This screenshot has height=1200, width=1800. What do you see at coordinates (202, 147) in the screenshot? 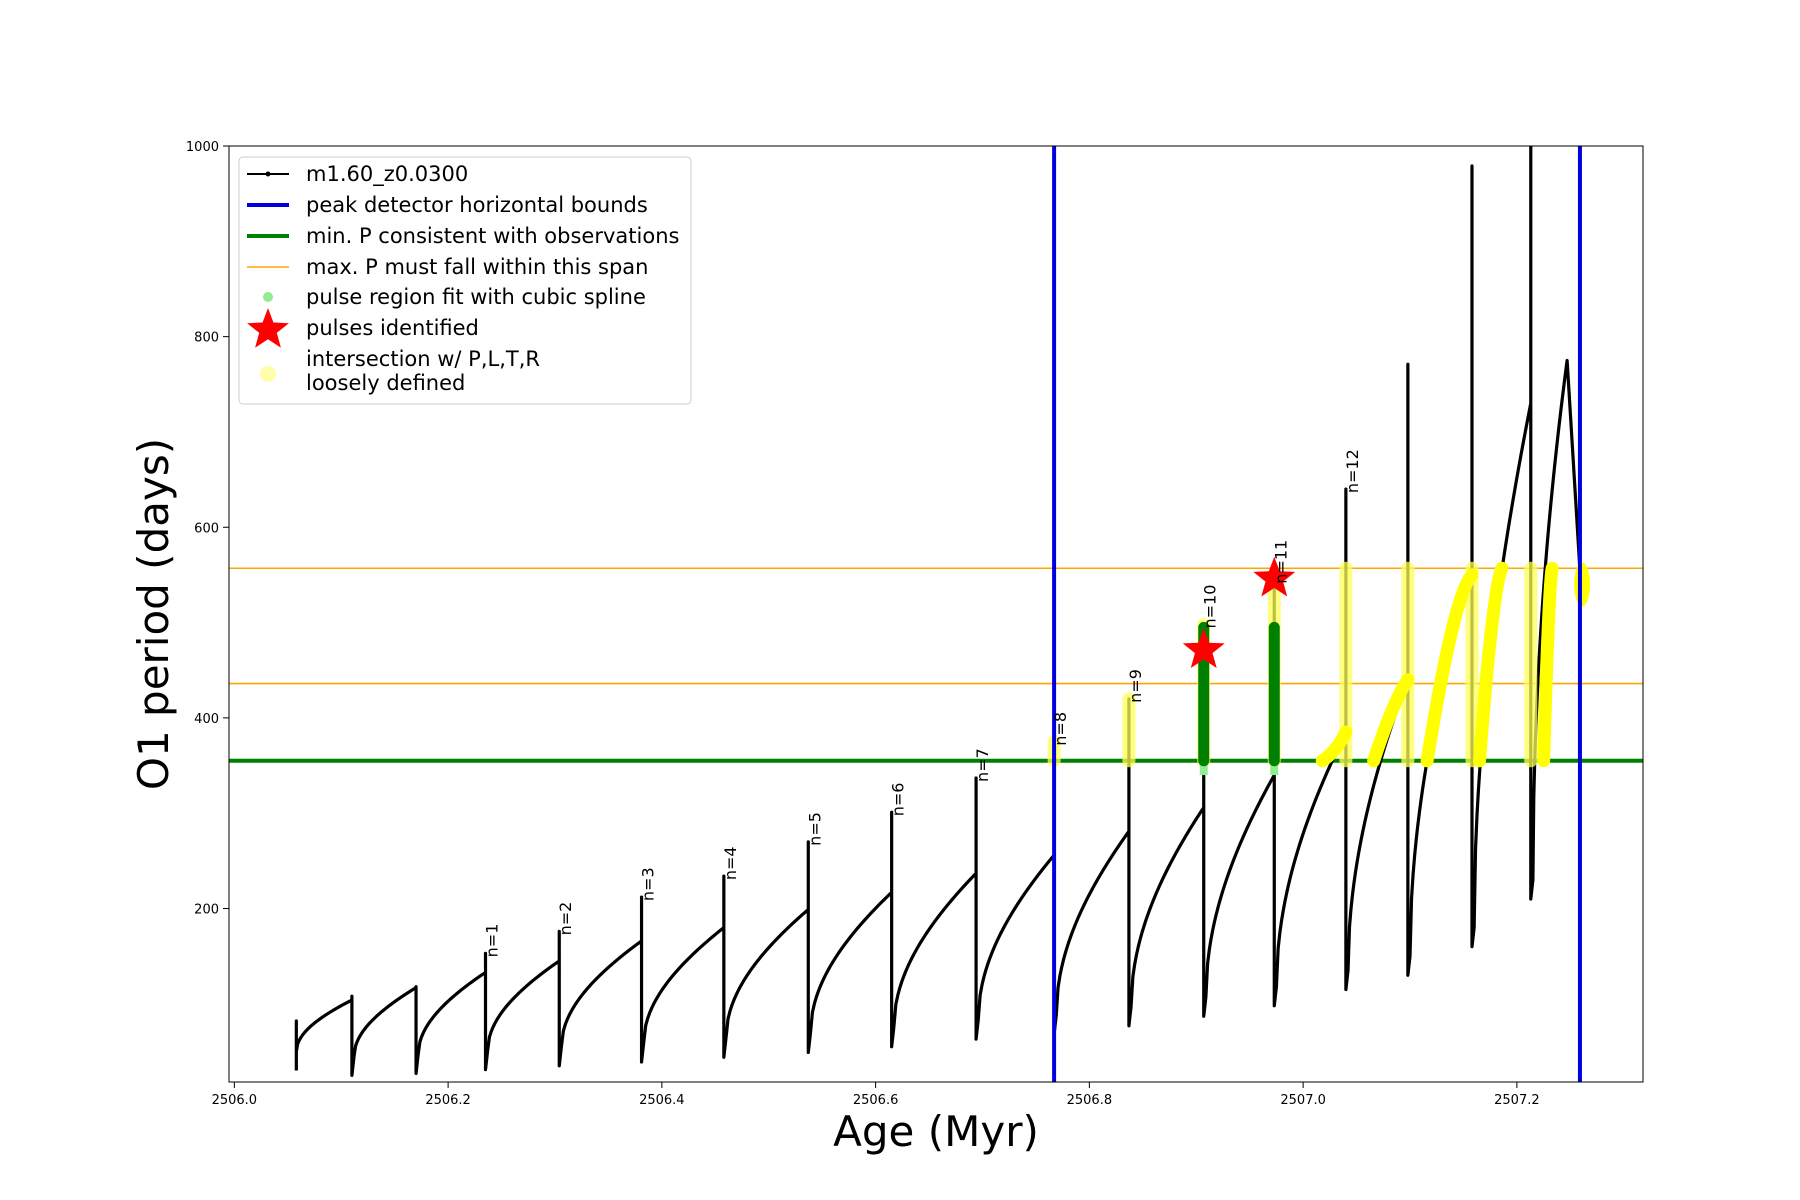
I see `y-tick-label: 1000` at bounding box center [202, 147].